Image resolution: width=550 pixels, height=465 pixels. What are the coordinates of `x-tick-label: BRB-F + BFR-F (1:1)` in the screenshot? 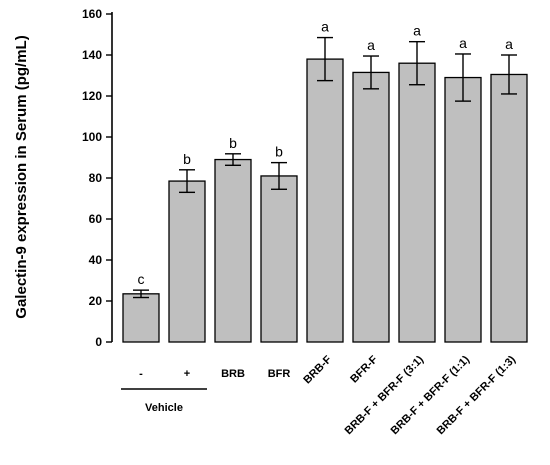 It's located at (431, 395).